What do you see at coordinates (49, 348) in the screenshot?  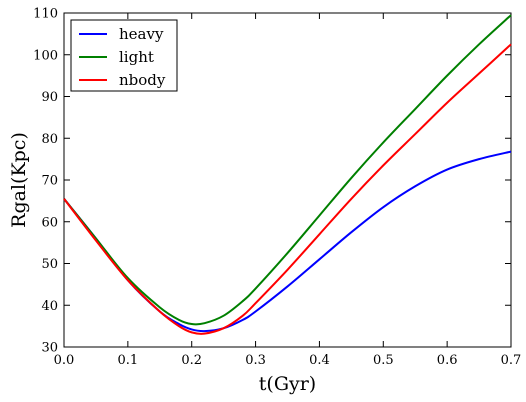 I see `y-tick-label: 30` at bounding box center [49, 348].